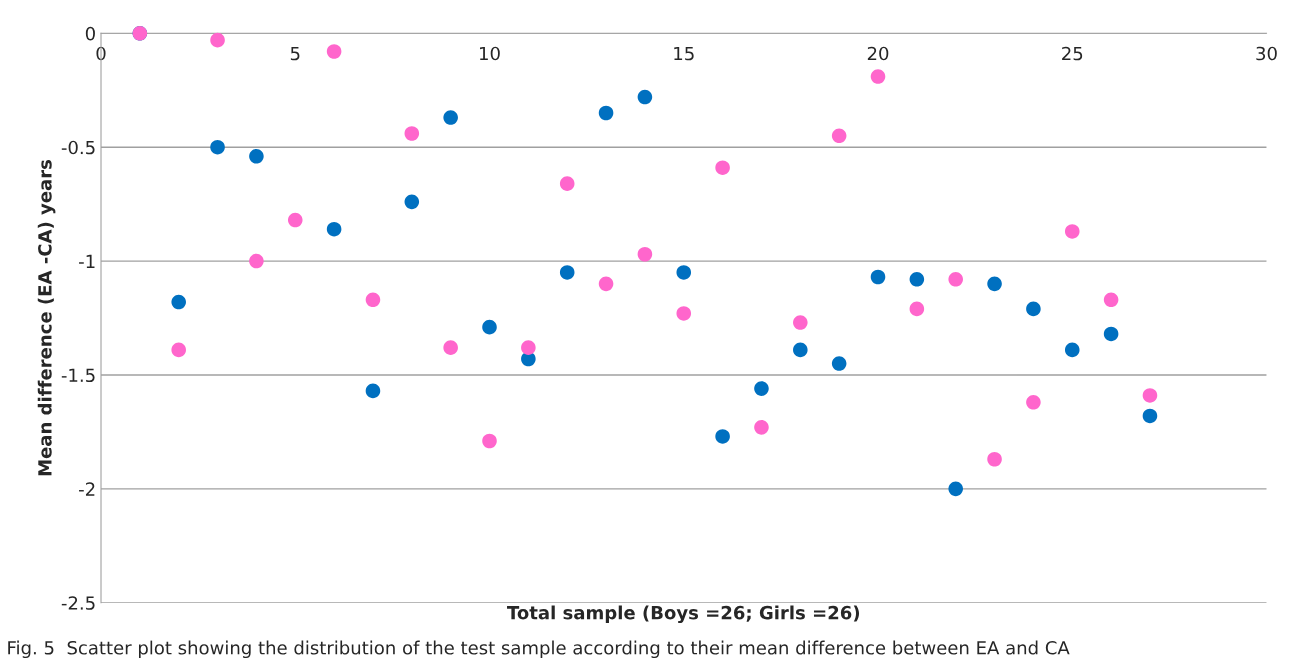  What do you see at coordinates (684, 53) in the screenshot?
I see `x-tick-label: 15` at bounding box center [684, 53].